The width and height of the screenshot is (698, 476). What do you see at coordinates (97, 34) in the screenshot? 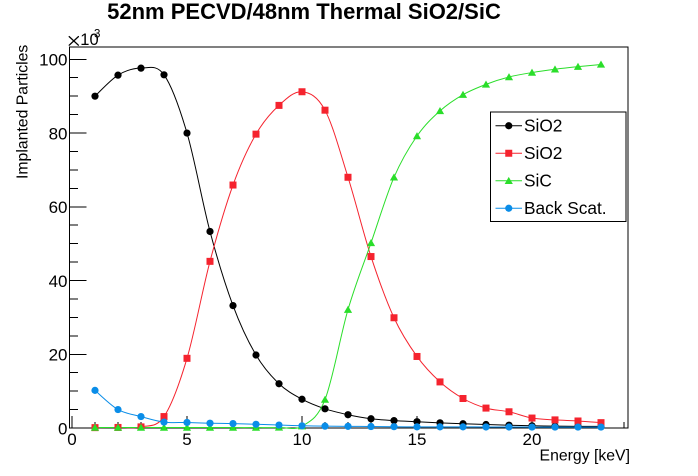
I see `svg-text: 3` at bounding box center [97, 34].